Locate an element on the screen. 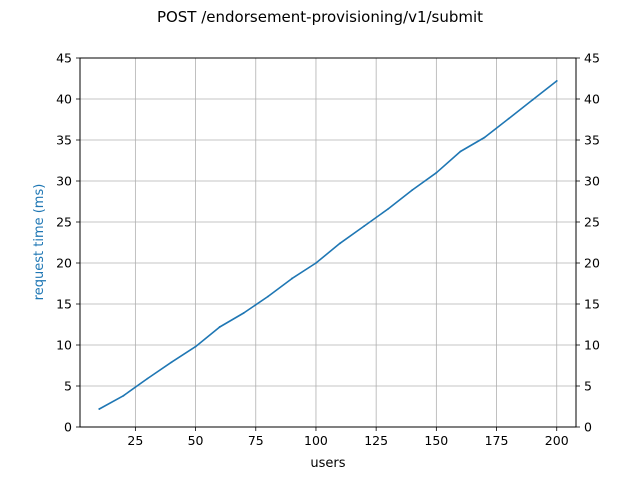  right-y-tick-label: 10 is located at coordinates (592, 345).